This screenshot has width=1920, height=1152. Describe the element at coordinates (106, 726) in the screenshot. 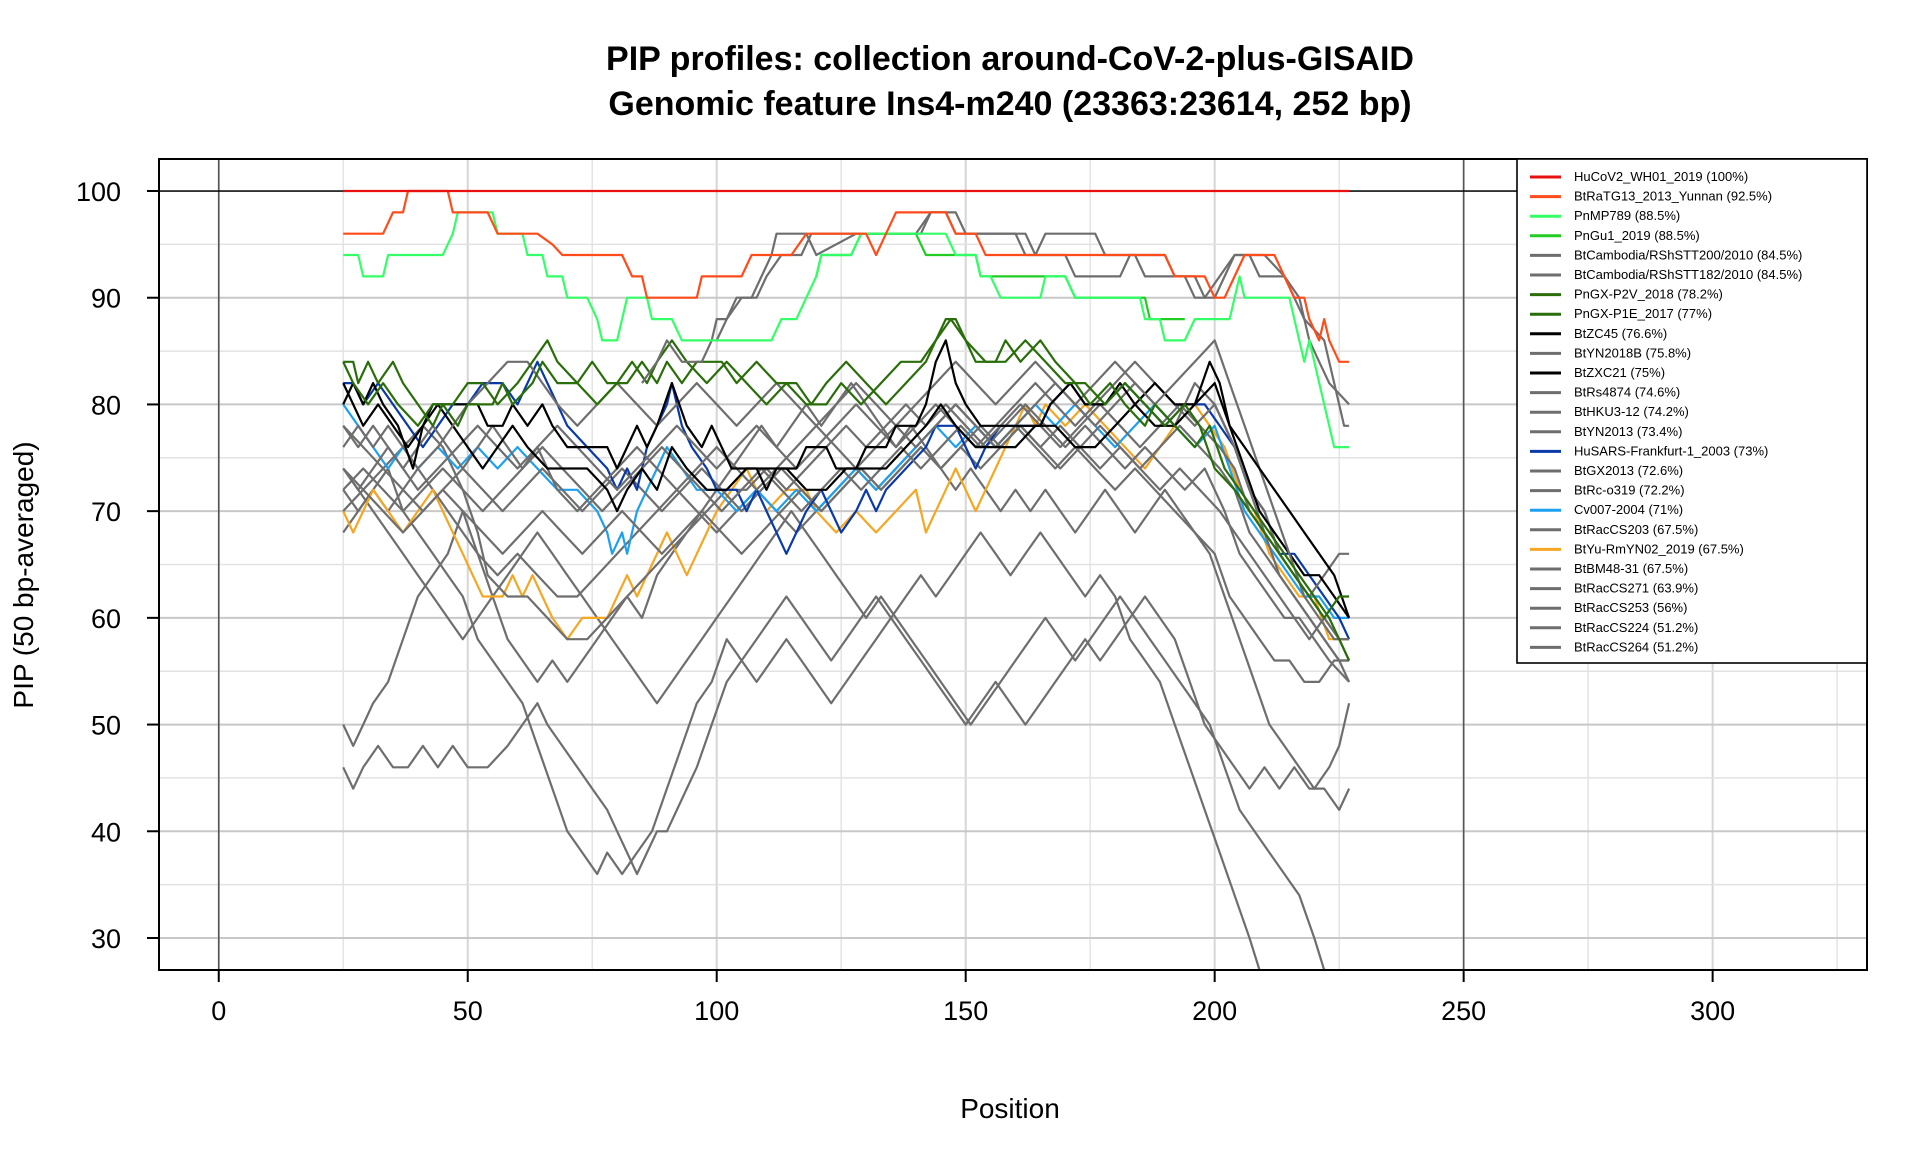

I see `y-tick-label: 50` at that location.